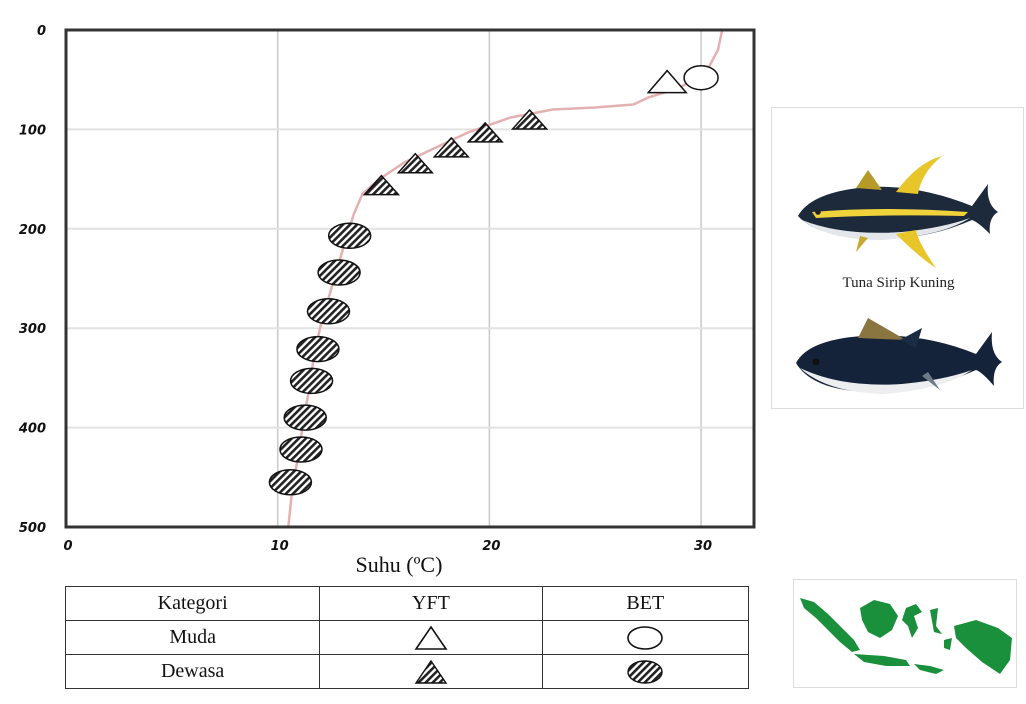  What do you see at coordinates (192, 603) in the screenshot?
I see `legend-header-category: Kategori` at bounding box center [192, 603].